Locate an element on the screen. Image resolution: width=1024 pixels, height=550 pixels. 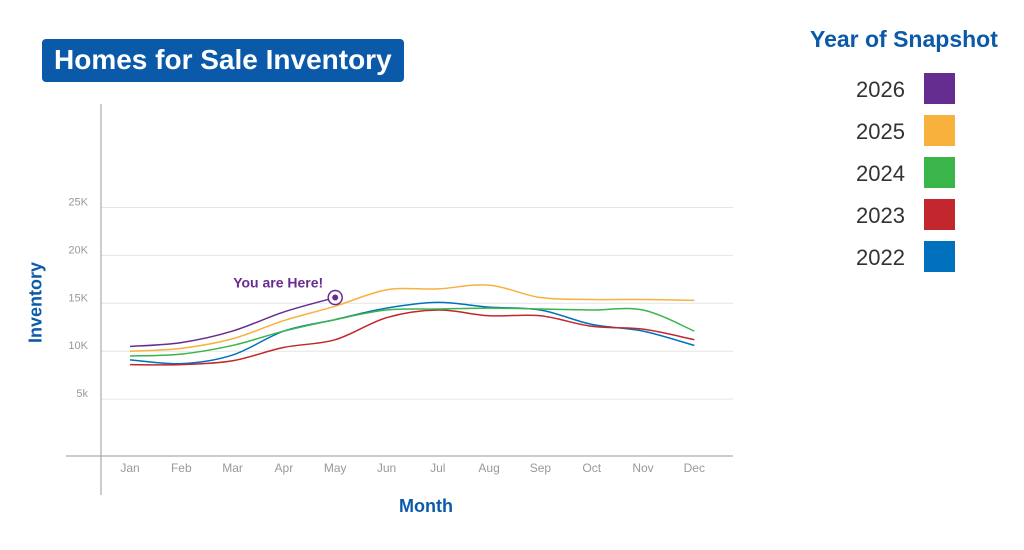
legend-label: 2022 is located at coordinates (880, 257).